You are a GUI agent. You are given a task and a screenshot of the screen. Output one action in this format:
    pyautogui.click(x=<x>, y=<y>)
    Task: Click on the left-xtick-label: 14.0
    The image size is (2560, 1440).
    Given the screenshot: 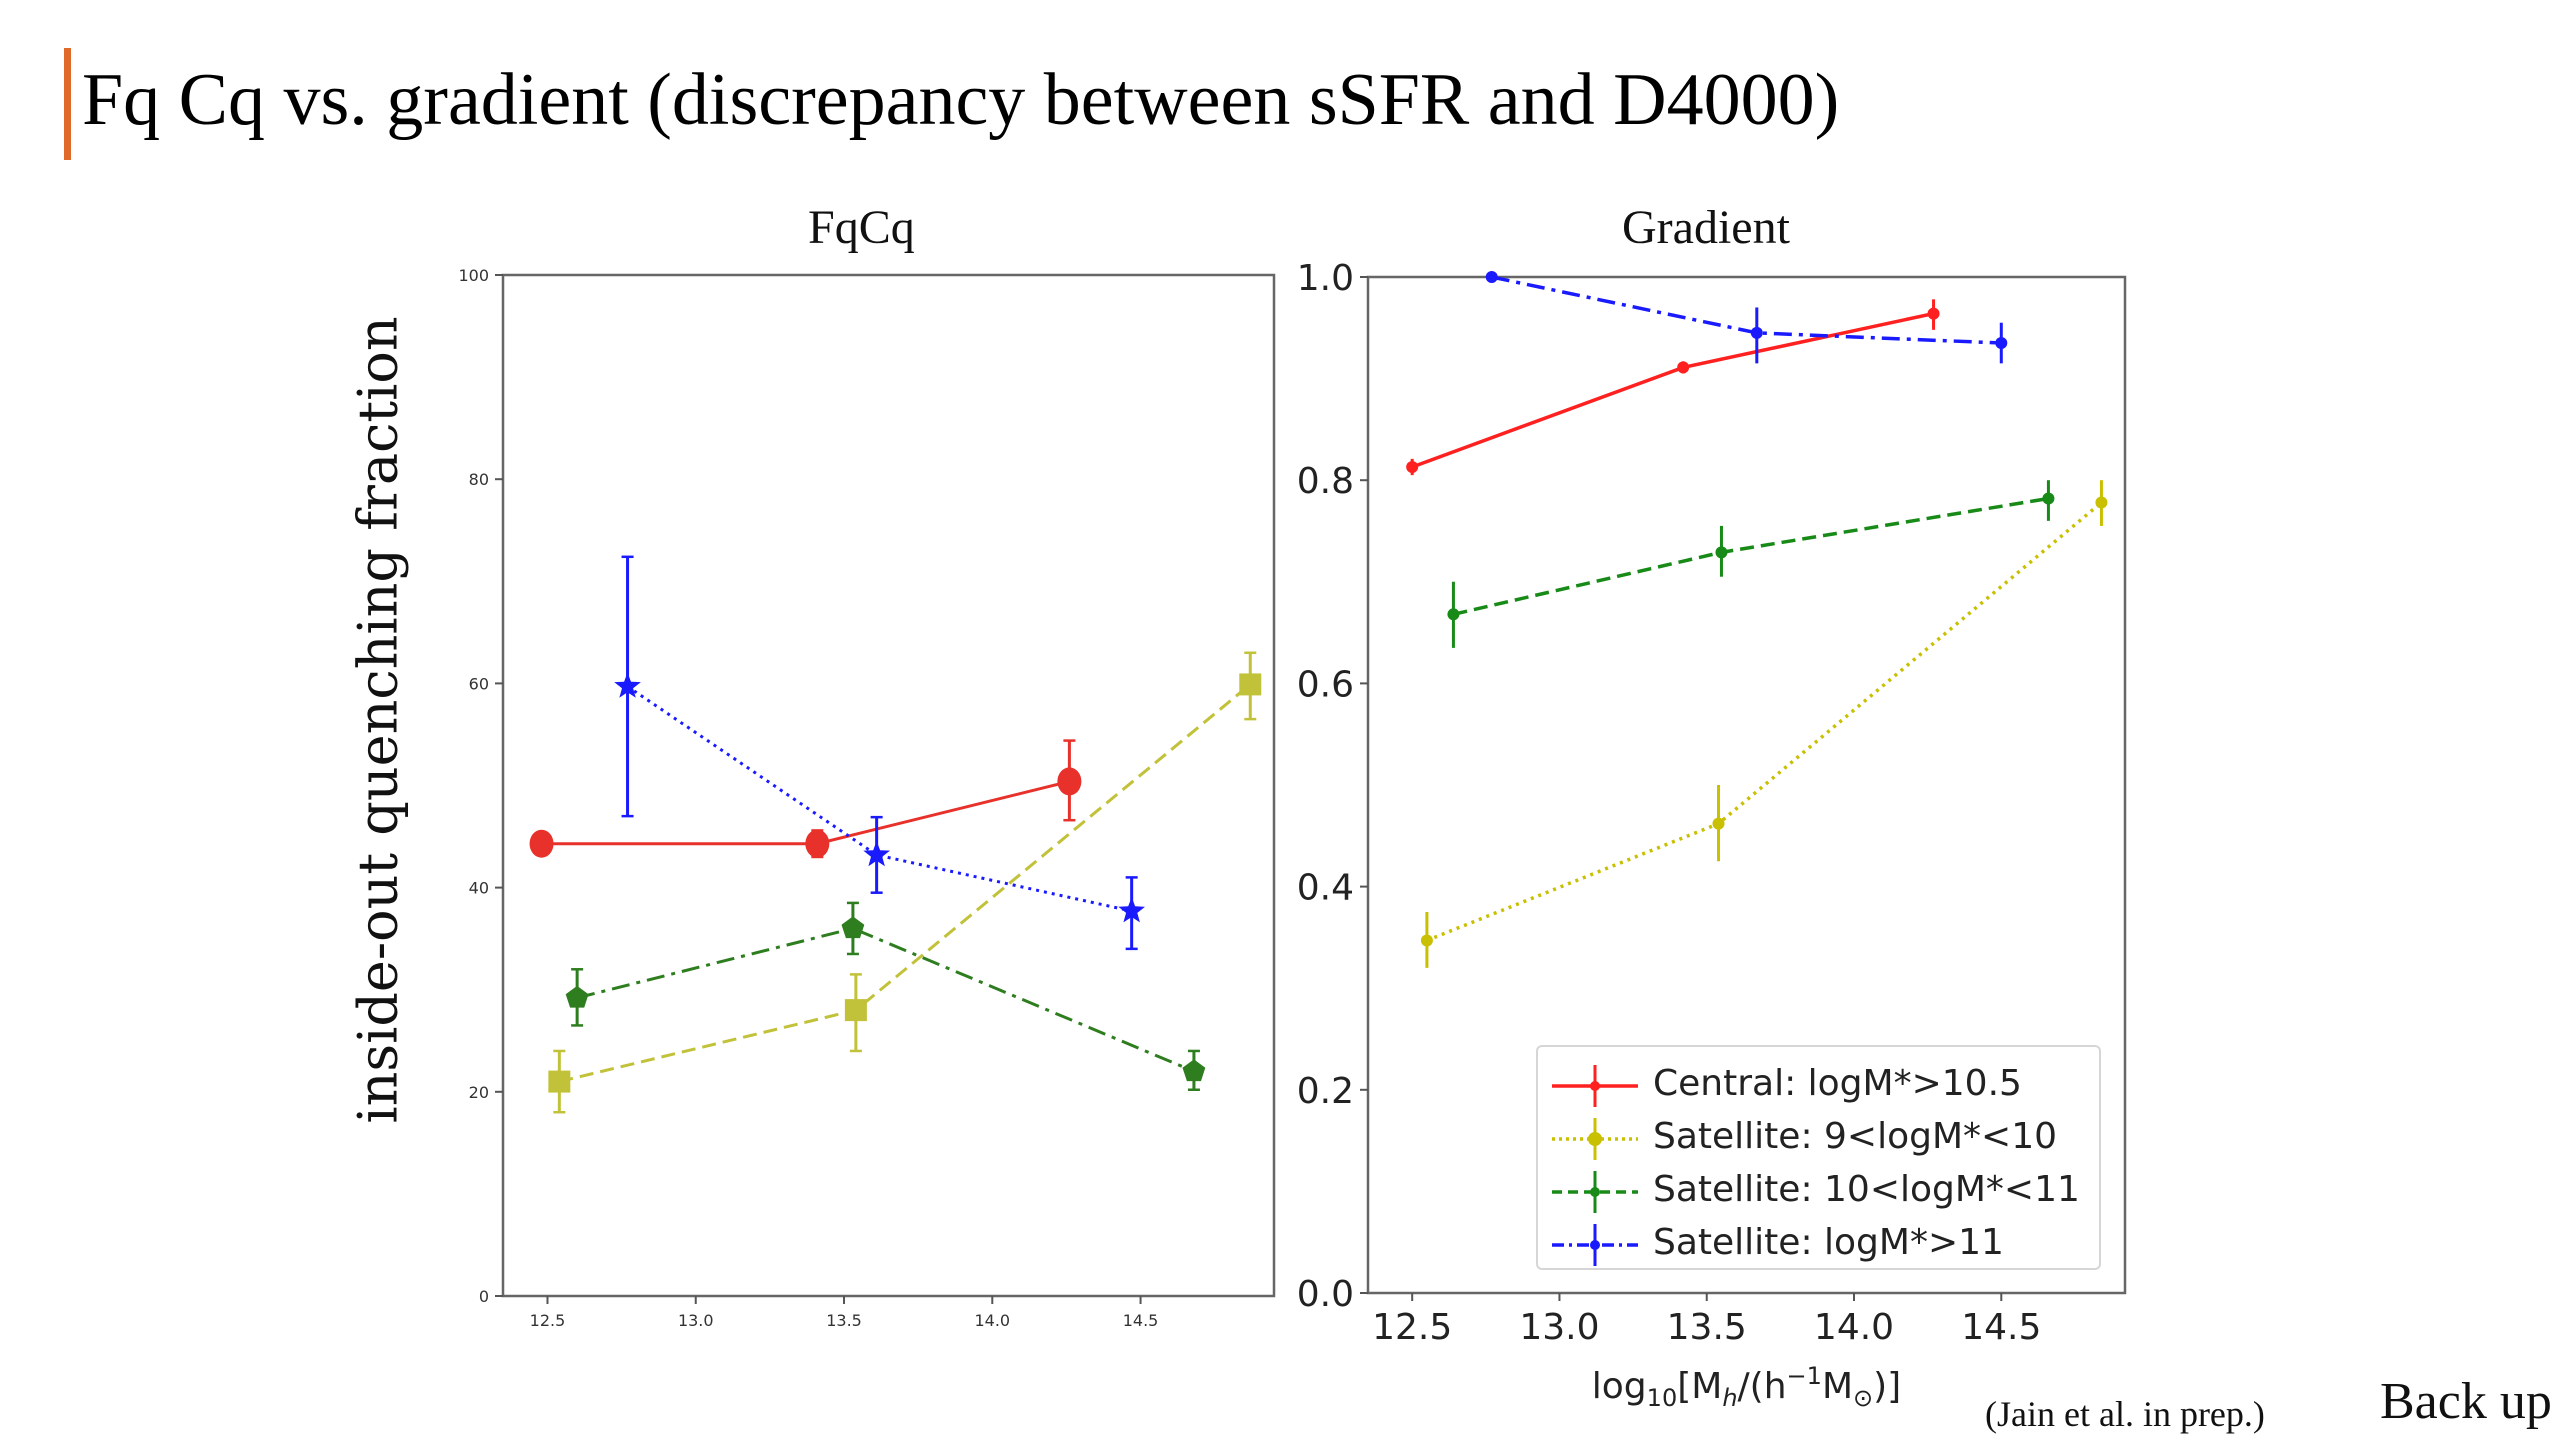 What is the action you would take?
    pyautogui.click(x=992, y=1320)
    